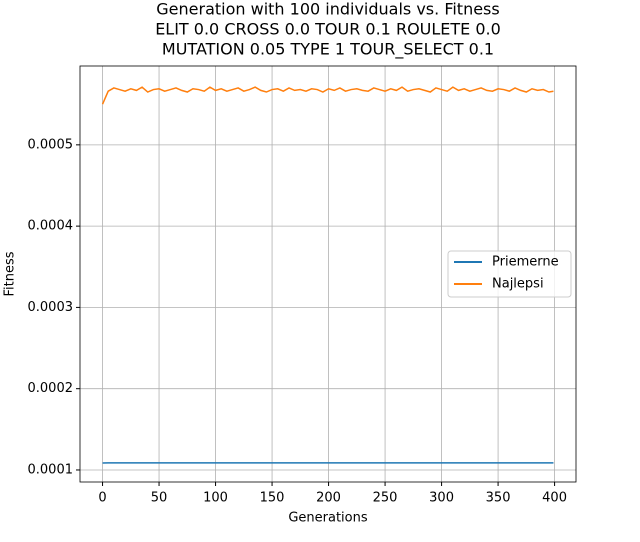 This screenshot has width=640, height=542. What do you see at coordinates (51, 469) in the screenshot?
I see `y-tick-label: 0.0001` at bounding box center [51, 469].